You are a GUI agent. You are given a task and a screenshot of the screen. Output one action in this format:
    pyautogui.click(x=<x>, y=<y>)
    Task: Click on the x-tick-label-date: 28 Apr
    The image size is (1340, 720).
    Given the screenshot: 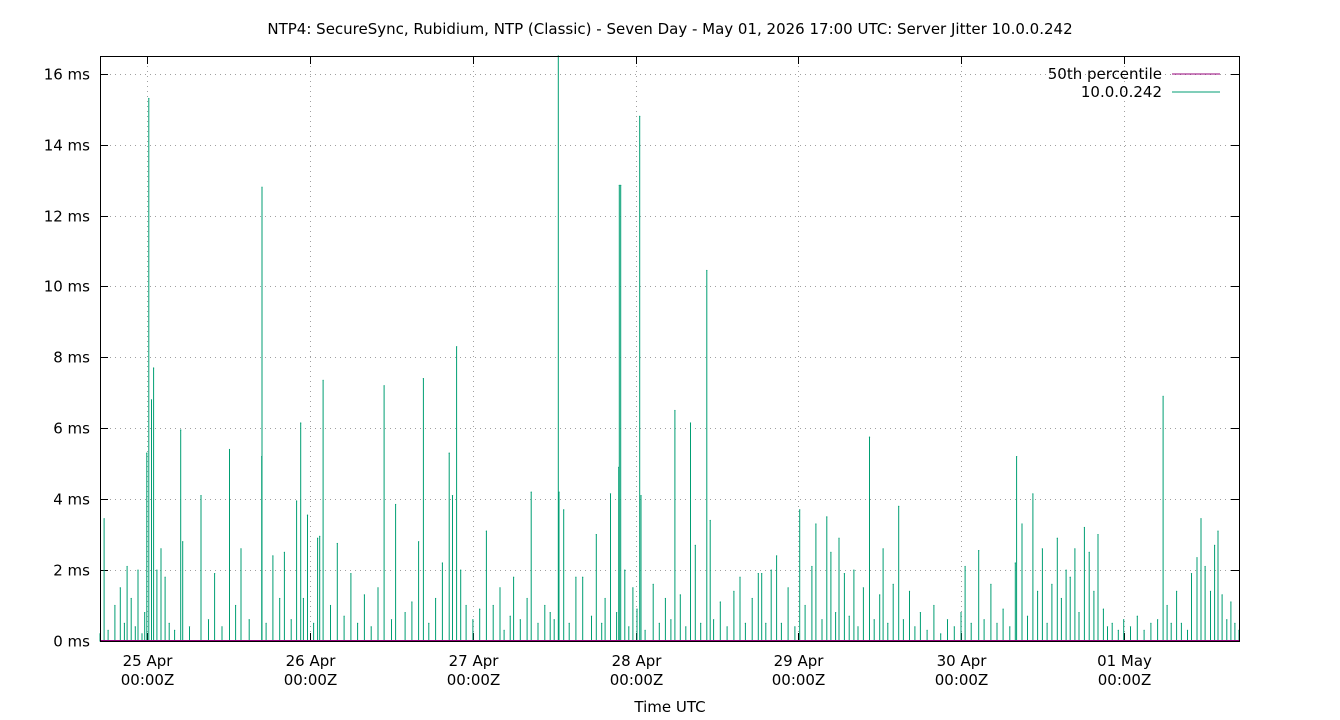 What is the action you would take?
    pyautogui.click(x=637, y=661)
    